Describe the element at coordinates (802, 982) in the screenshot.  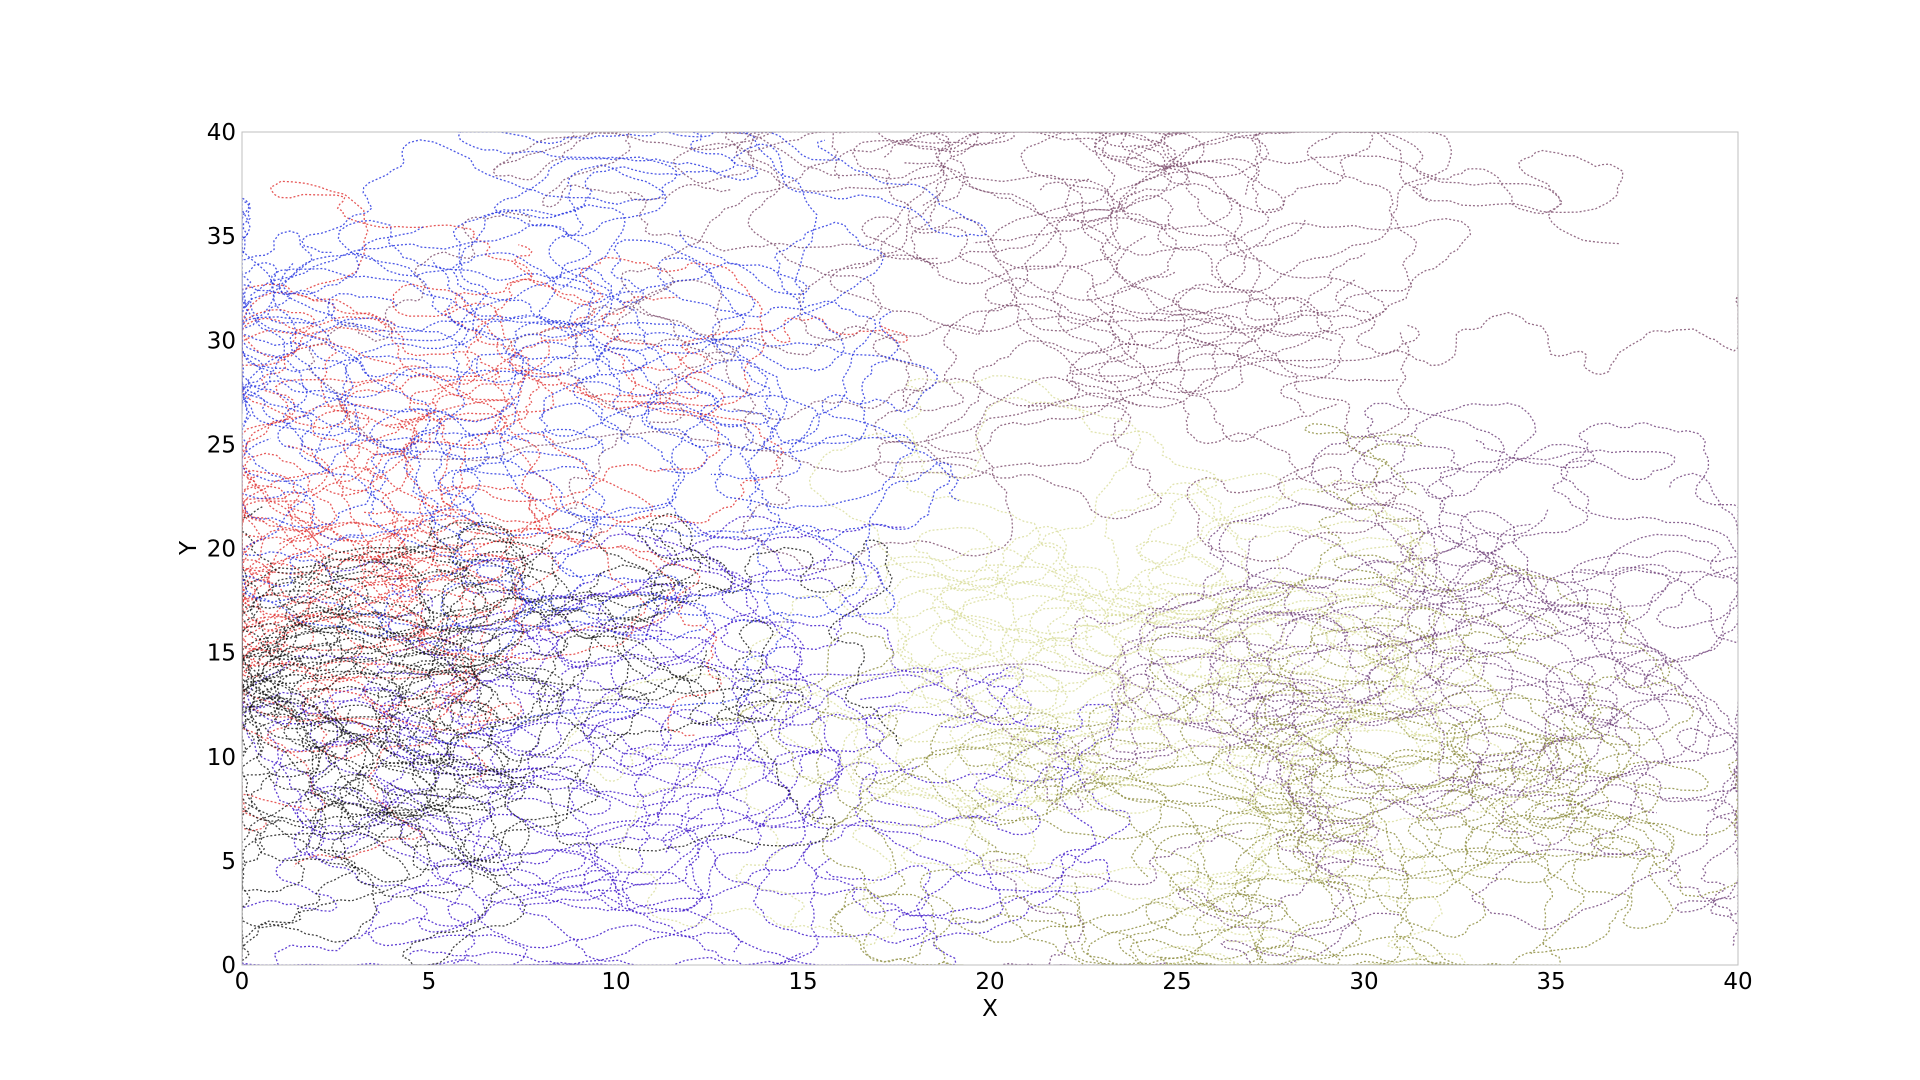
I see `x-tick-label: 15` at that location.